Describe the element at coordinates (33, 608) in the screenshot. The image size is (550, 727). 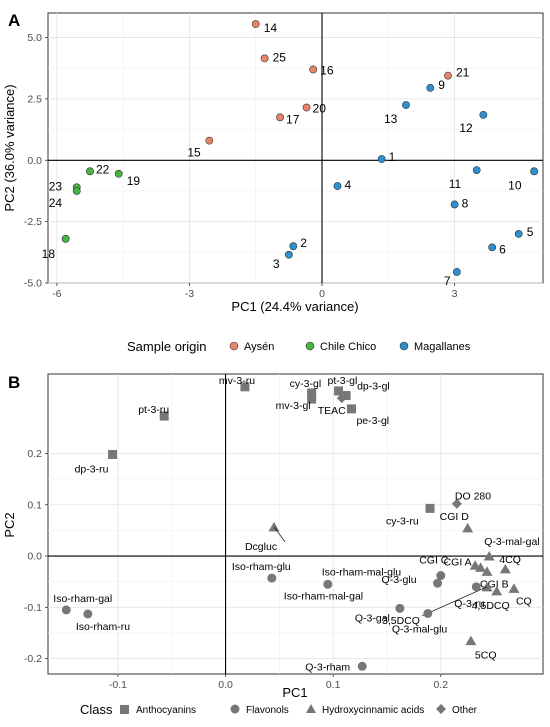
I see `y-tick-label: -0.1` at that location.